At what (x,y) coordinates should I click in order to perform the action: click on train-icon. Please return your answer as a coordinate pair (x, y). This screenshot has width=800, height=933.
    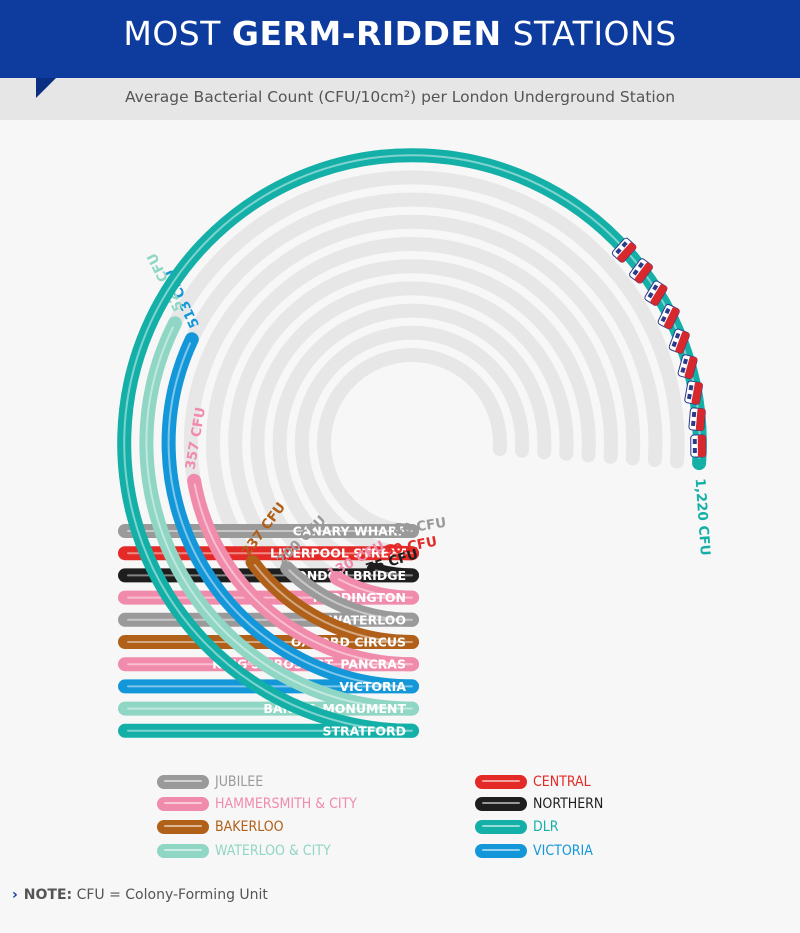
    Looking at the image, I should click on (659, 347).